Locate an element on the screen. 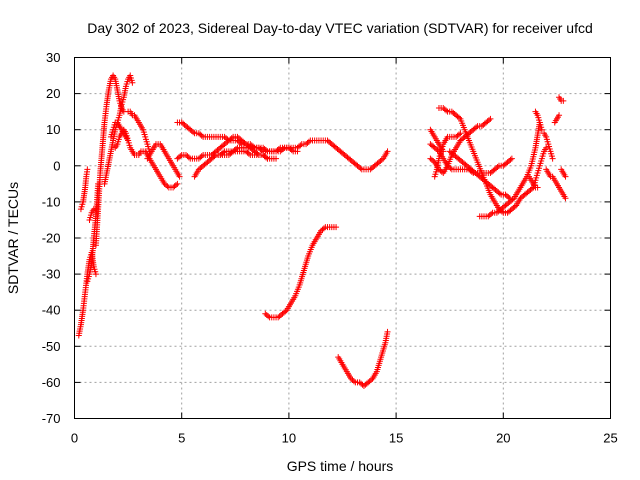 The height and width of the screenshot is (480, 640). y-tick-label: -10 is located at coordinates (51, 201).